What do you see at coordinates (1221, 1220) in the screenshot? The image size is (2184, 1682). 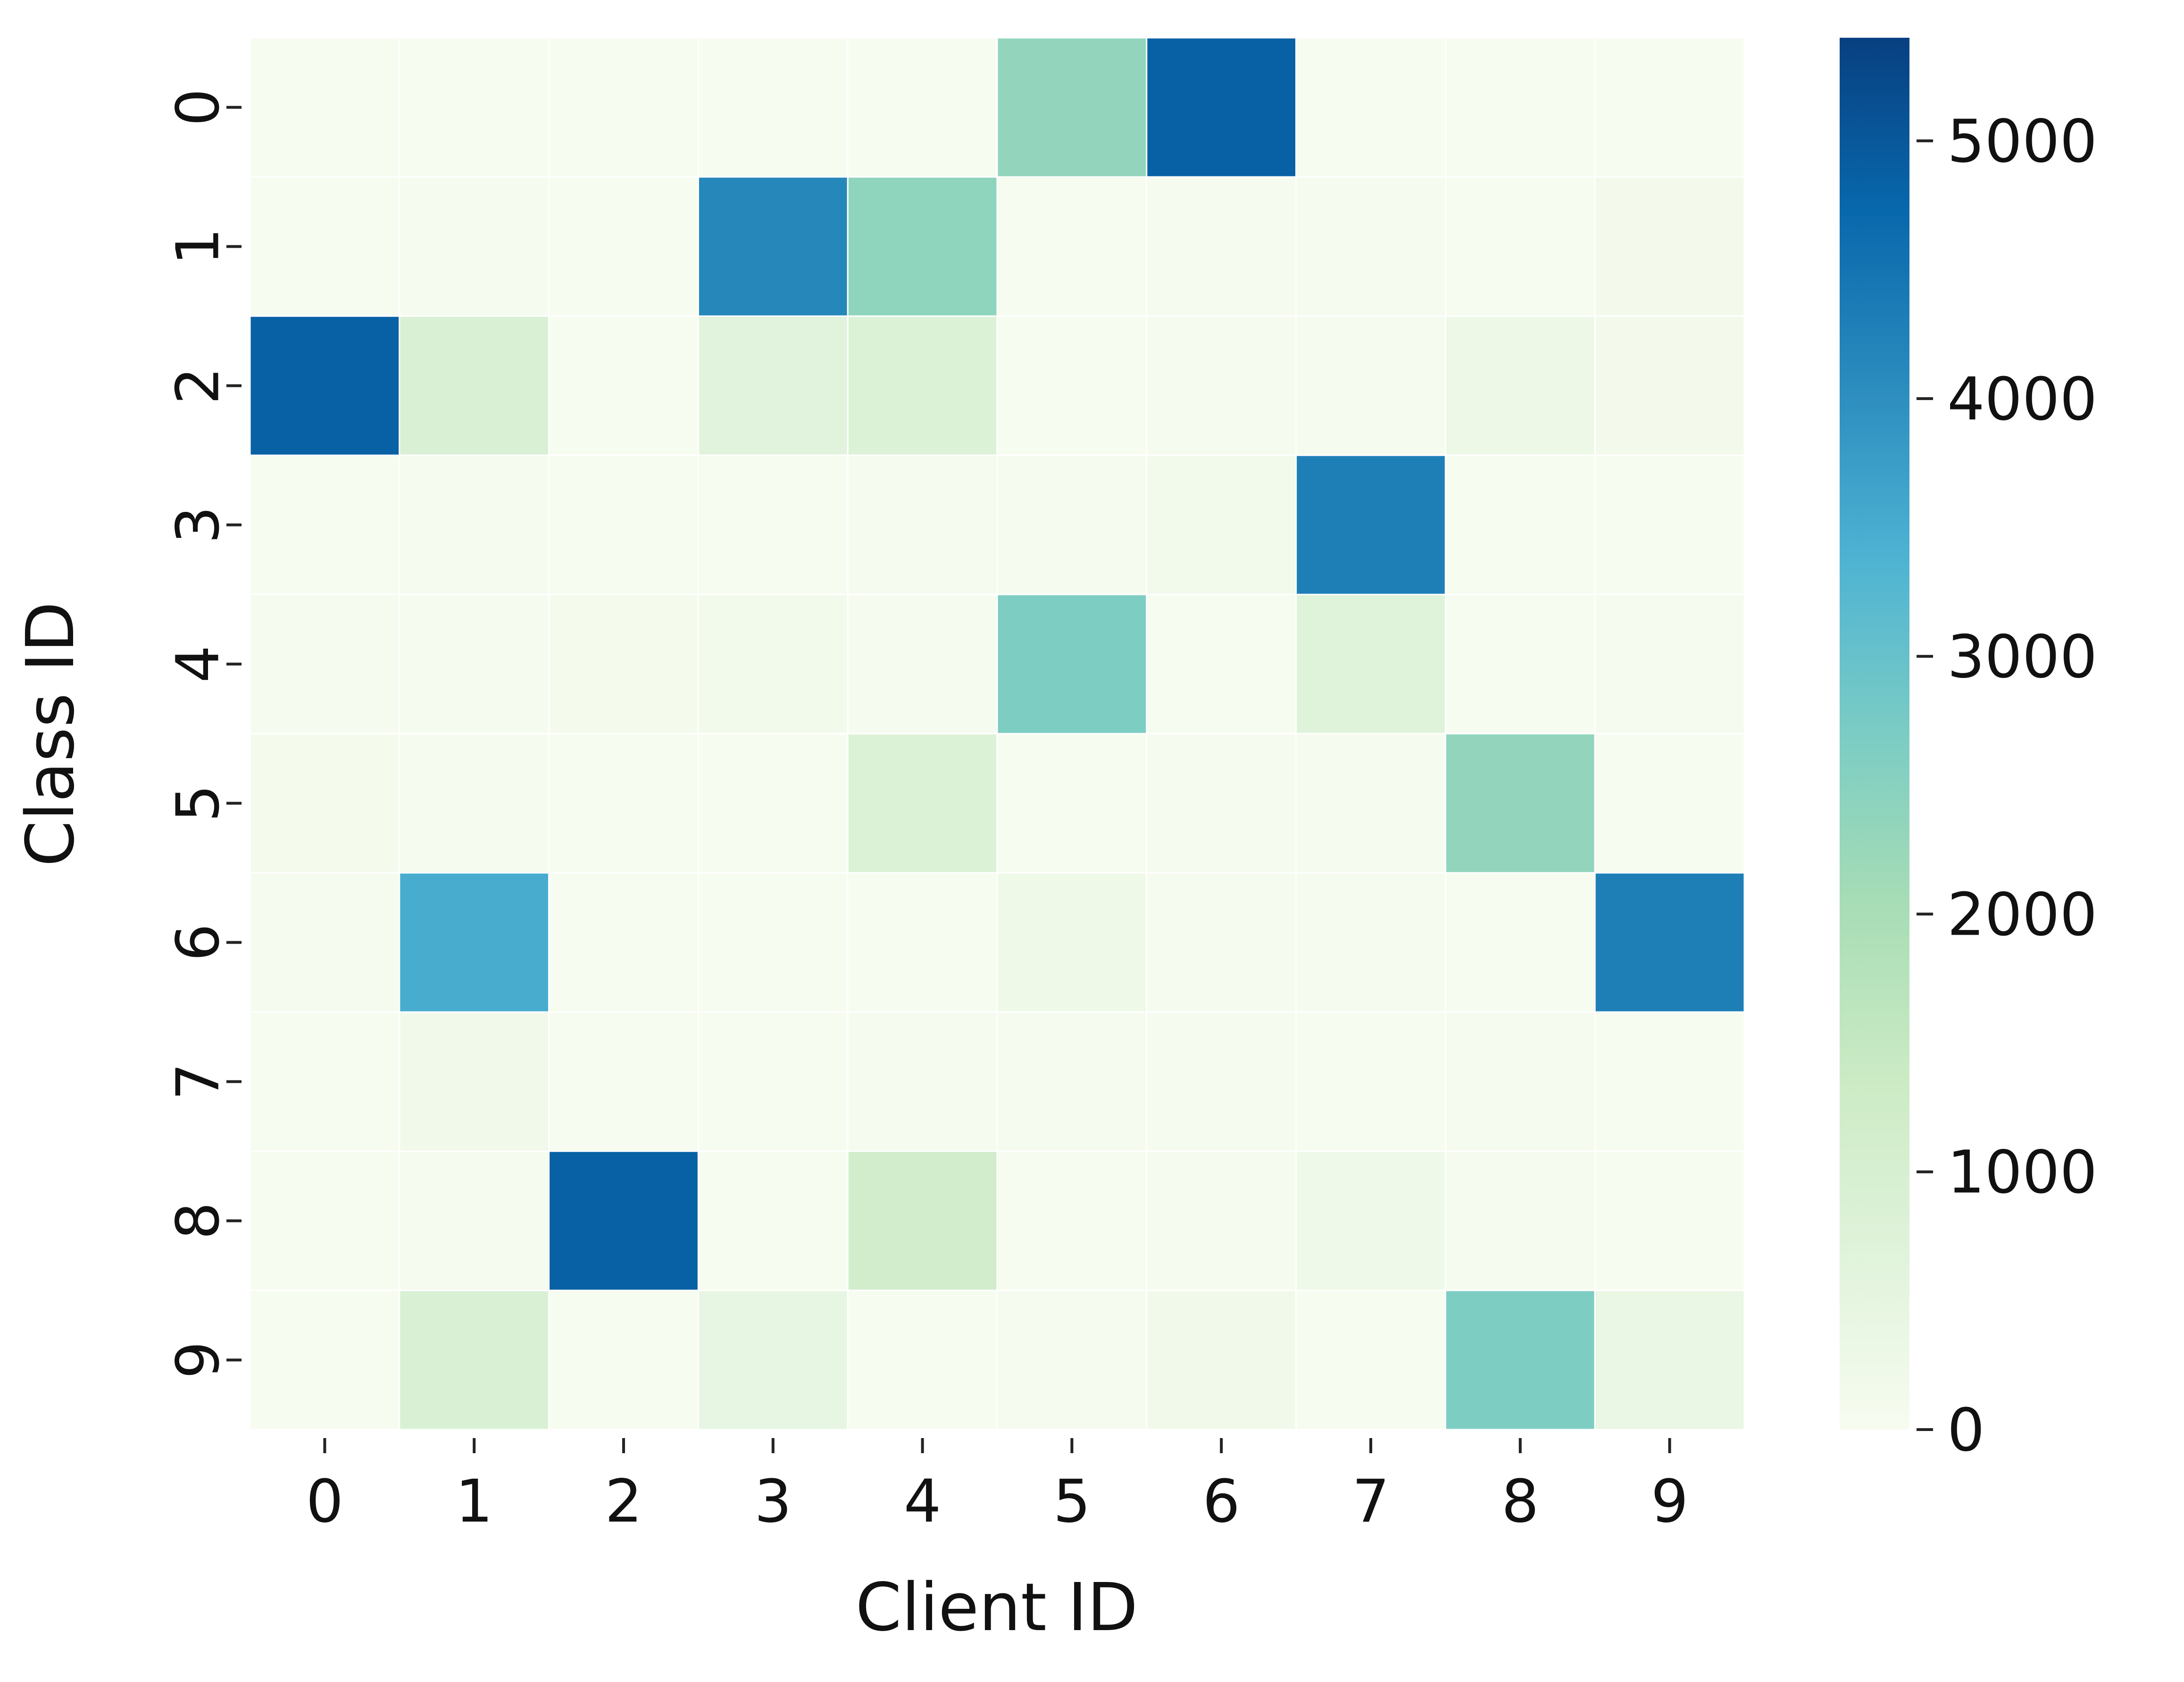 I see `heatmap-cell-r8-c6` at bounding box center [1221, 1220].